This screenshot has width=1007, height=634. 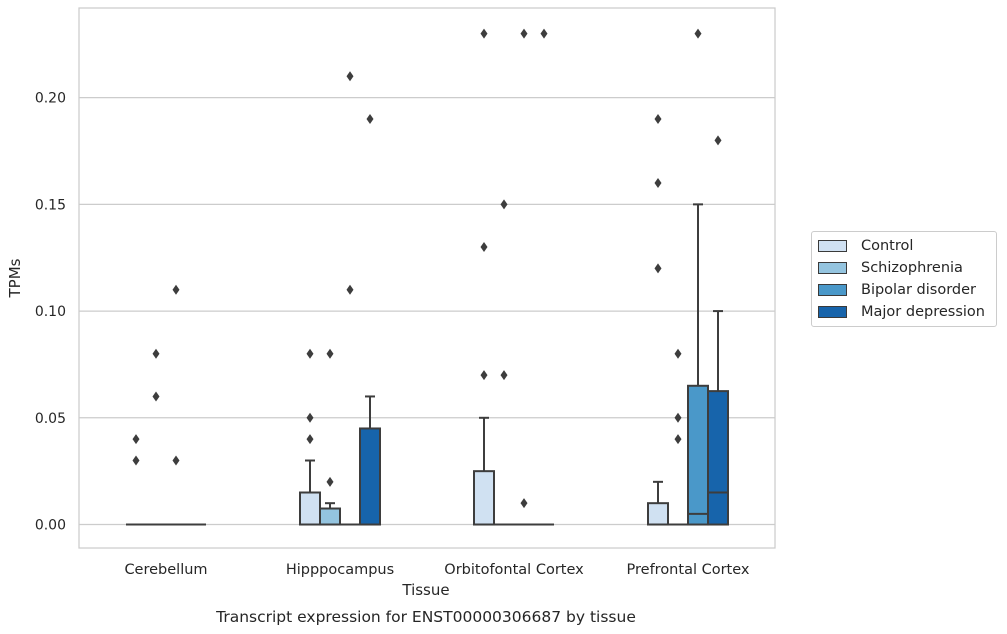 What do you see at coordinates (688, 570) in the screenshot?
I see `x-tick-label: Prefrontal Cortex` at bounding box center [688, 570].